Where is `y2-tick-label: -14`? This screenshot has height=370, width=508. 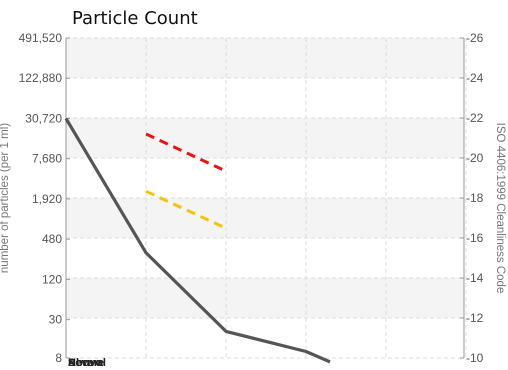
y2-tick-label: -14 is located at coordinates (475, 278).